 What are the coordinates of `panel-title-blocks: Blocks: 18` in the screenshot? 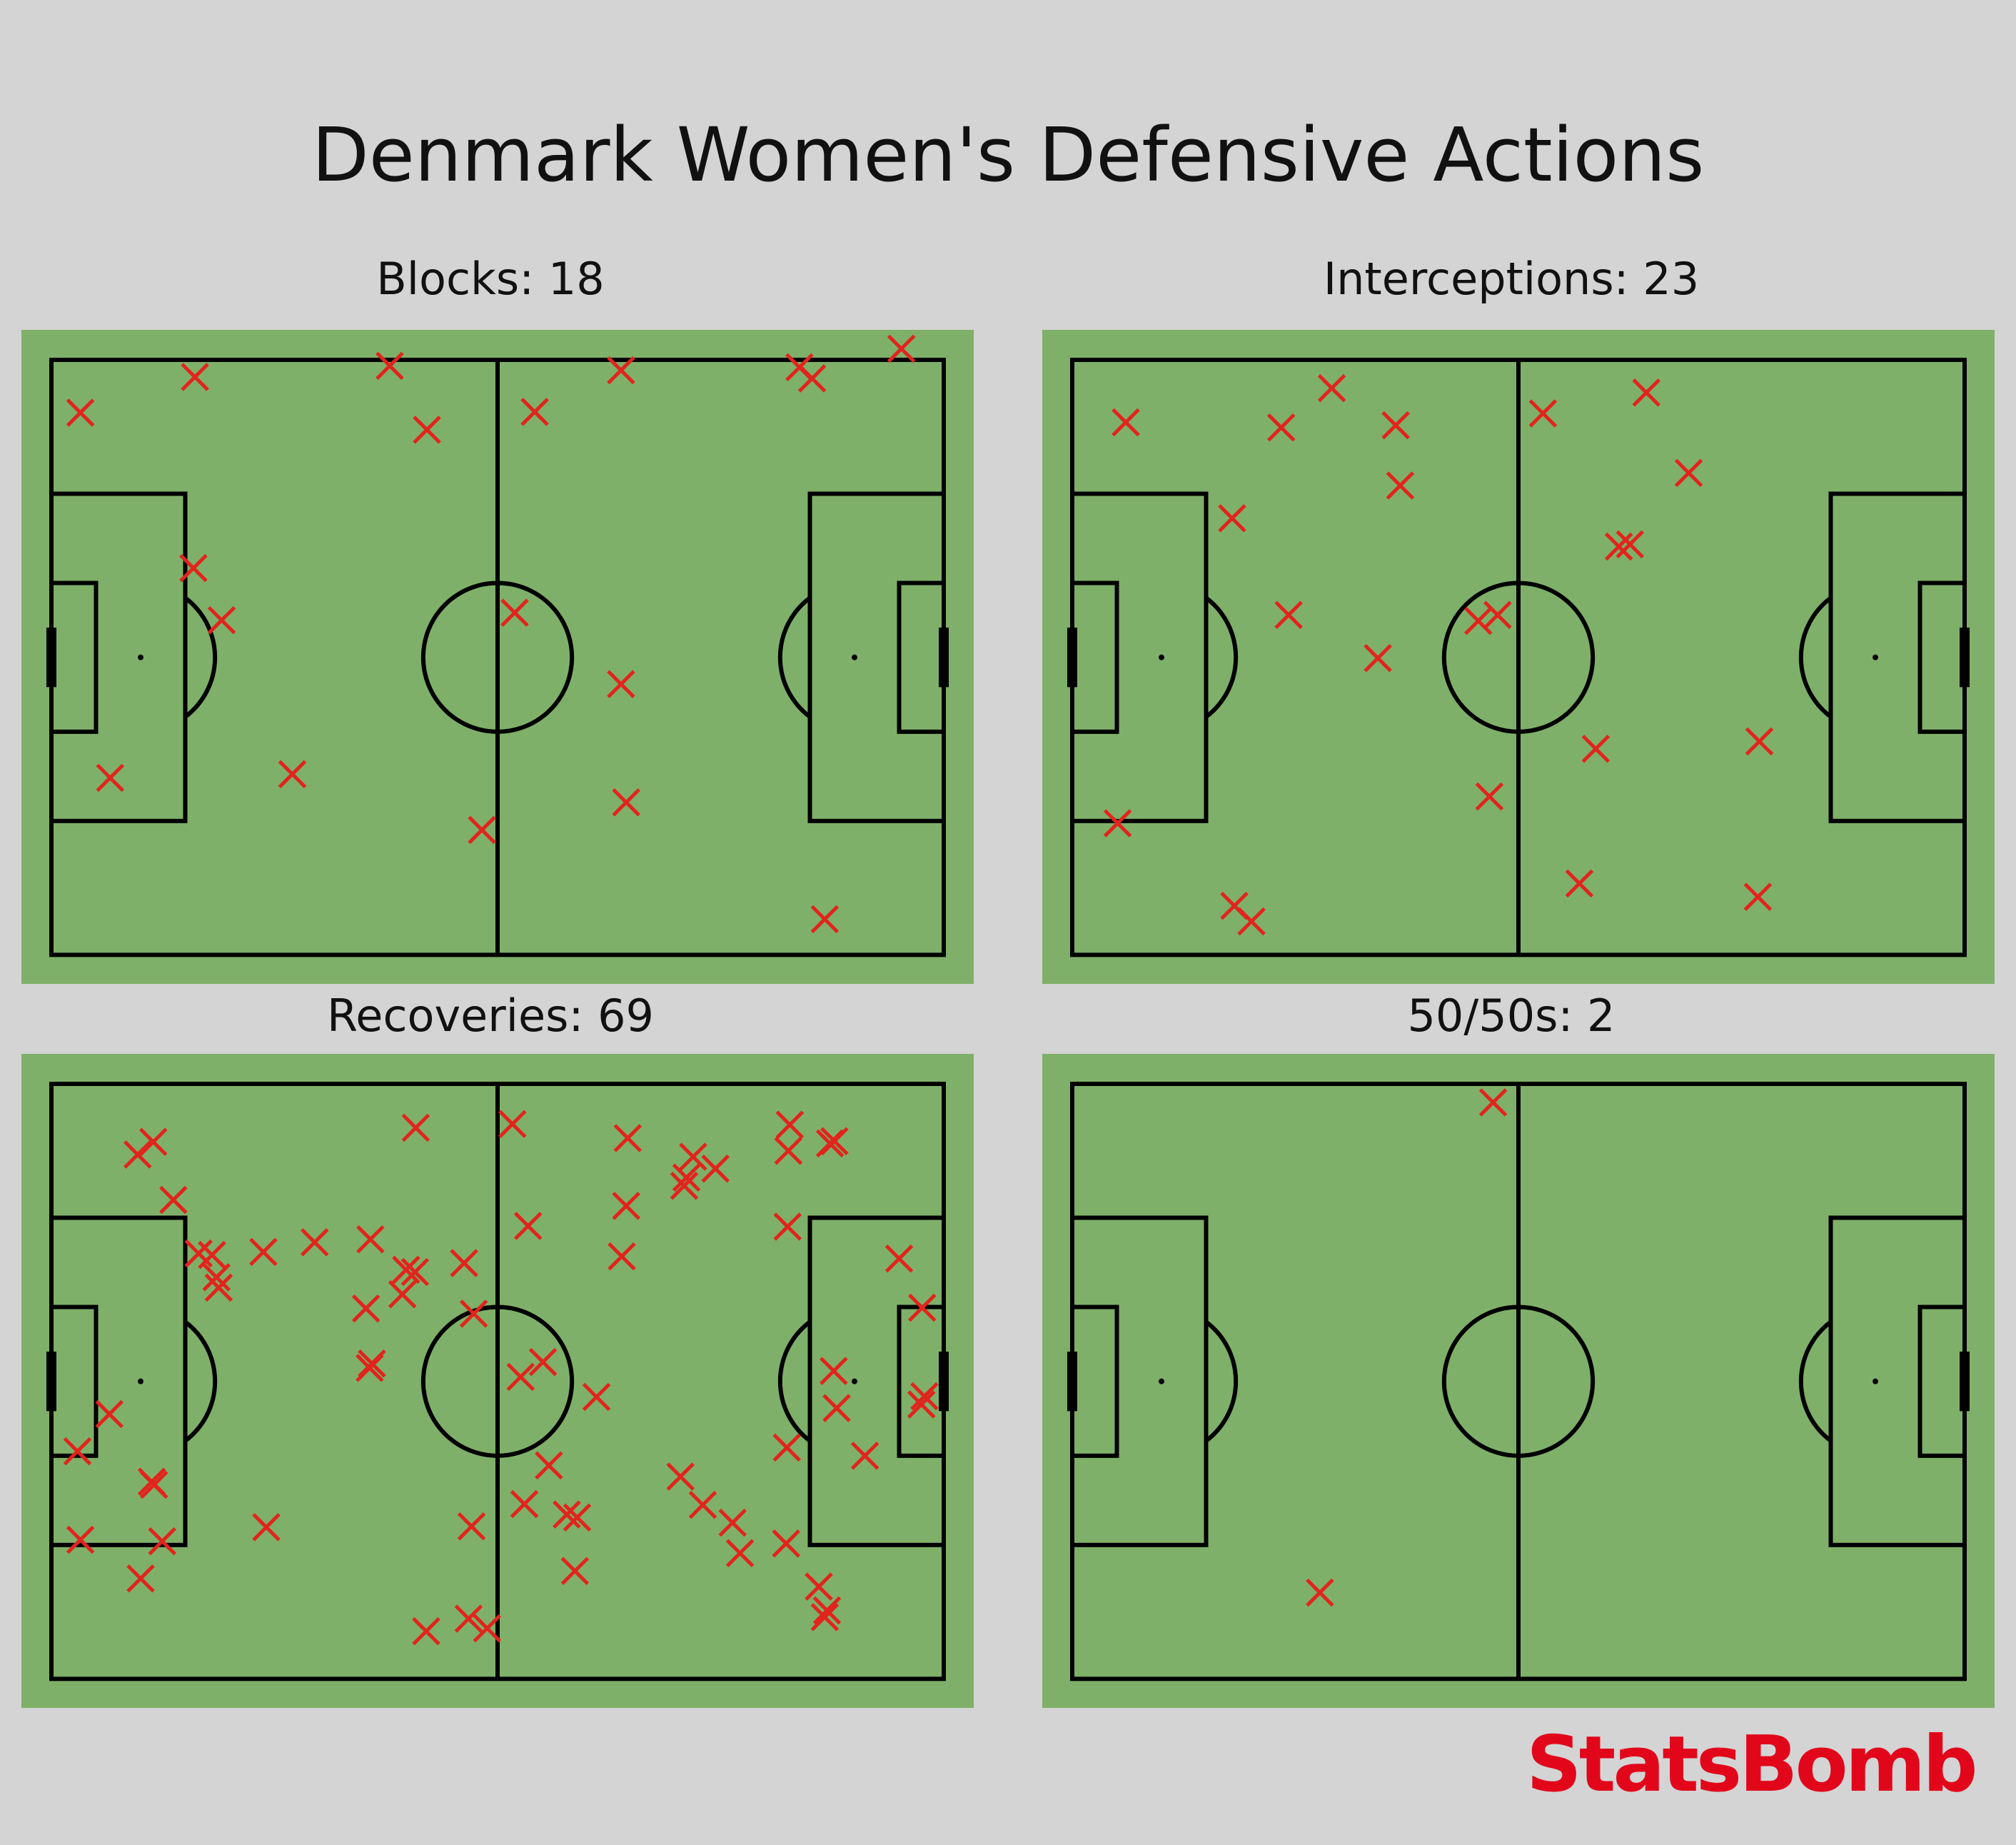 It's located at (490, 279).